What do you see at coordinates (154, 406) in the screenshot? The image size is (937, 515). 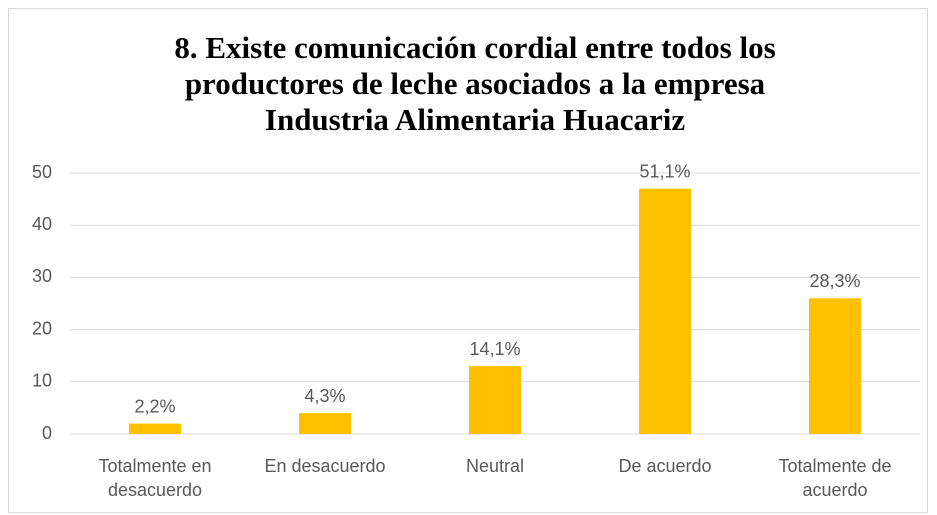 I see `data-label: 2,2%` at bounding box center [154, 406].